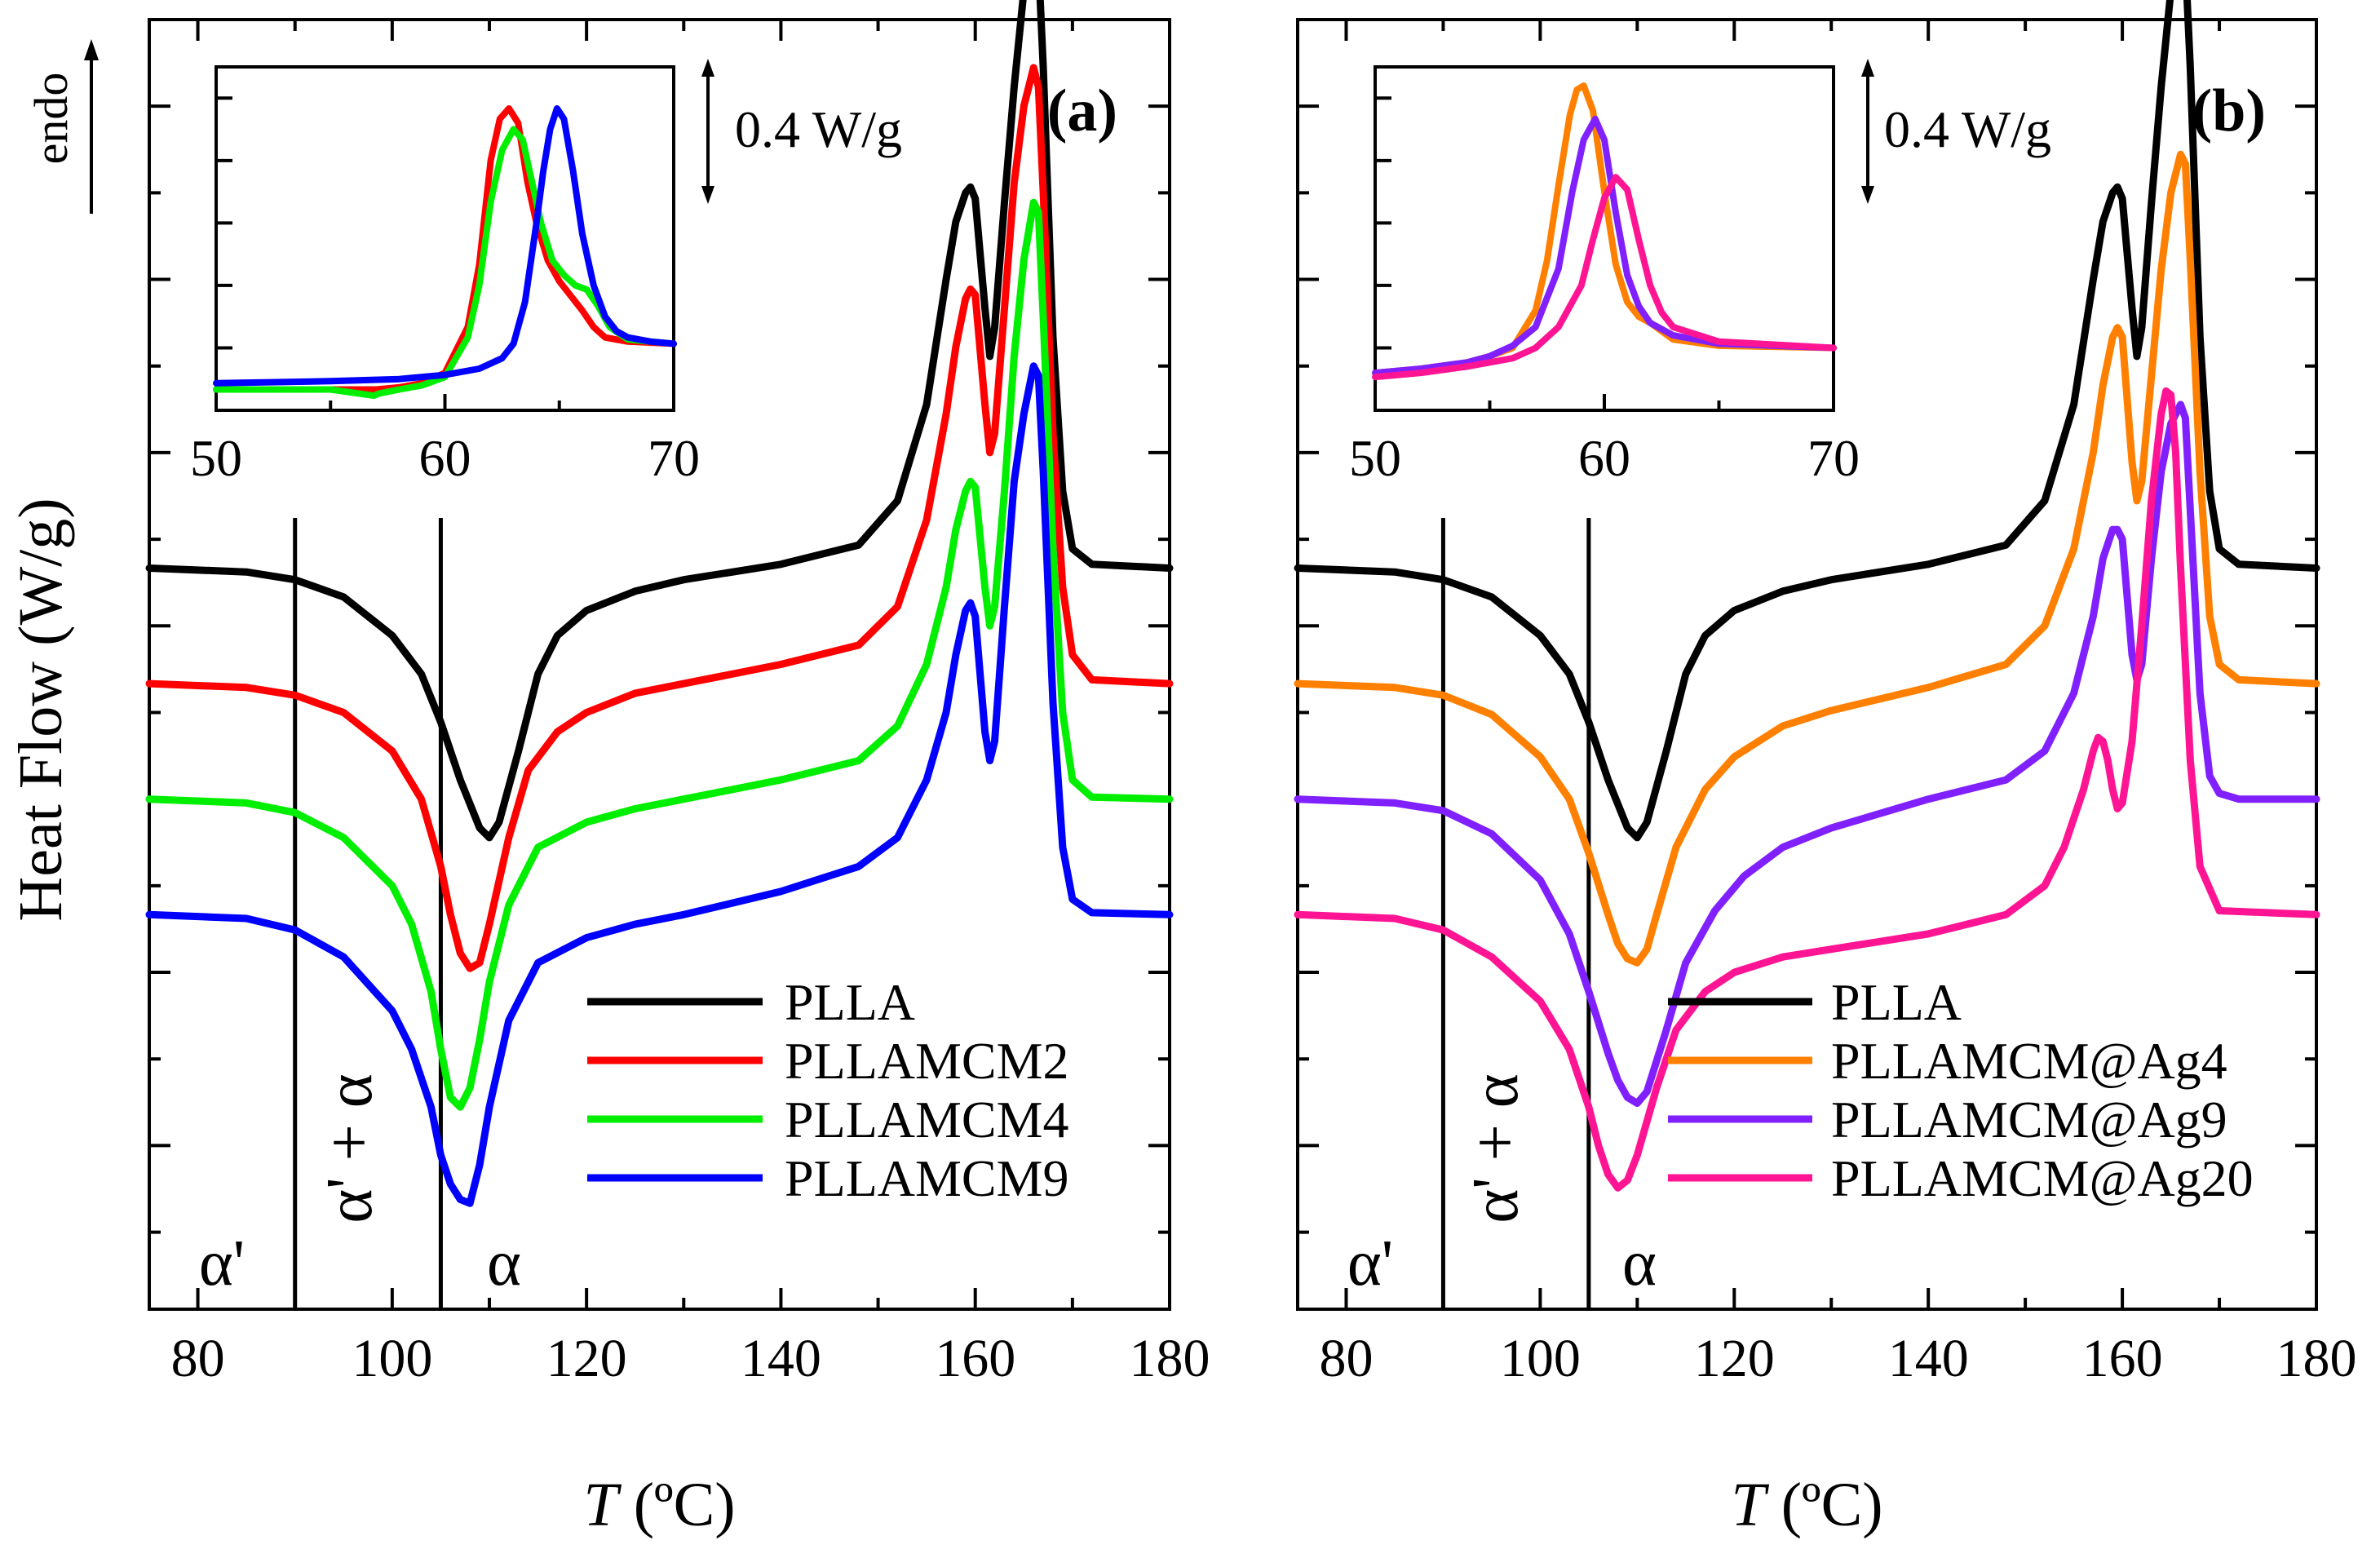 The height and width of the screenshot is (1549, 2380). I want to click on inset-series-line-pllamcm-ag9, so click(1605, 246).